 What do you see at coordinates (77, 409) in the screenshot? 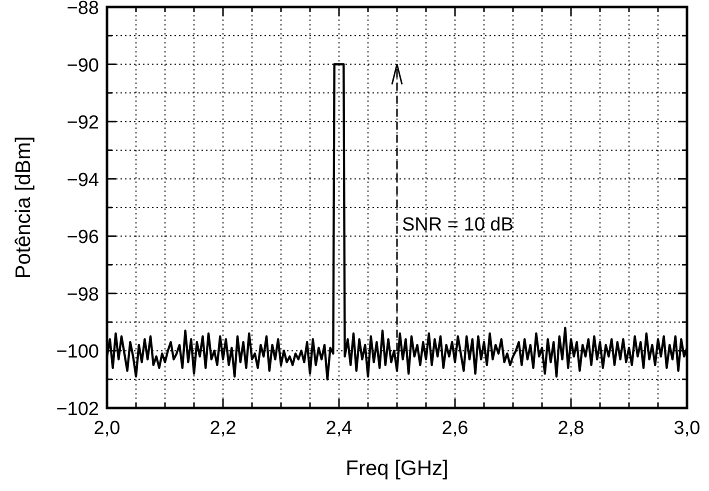
I see `y-tick-label: −102` at bounding box center [77, 409].